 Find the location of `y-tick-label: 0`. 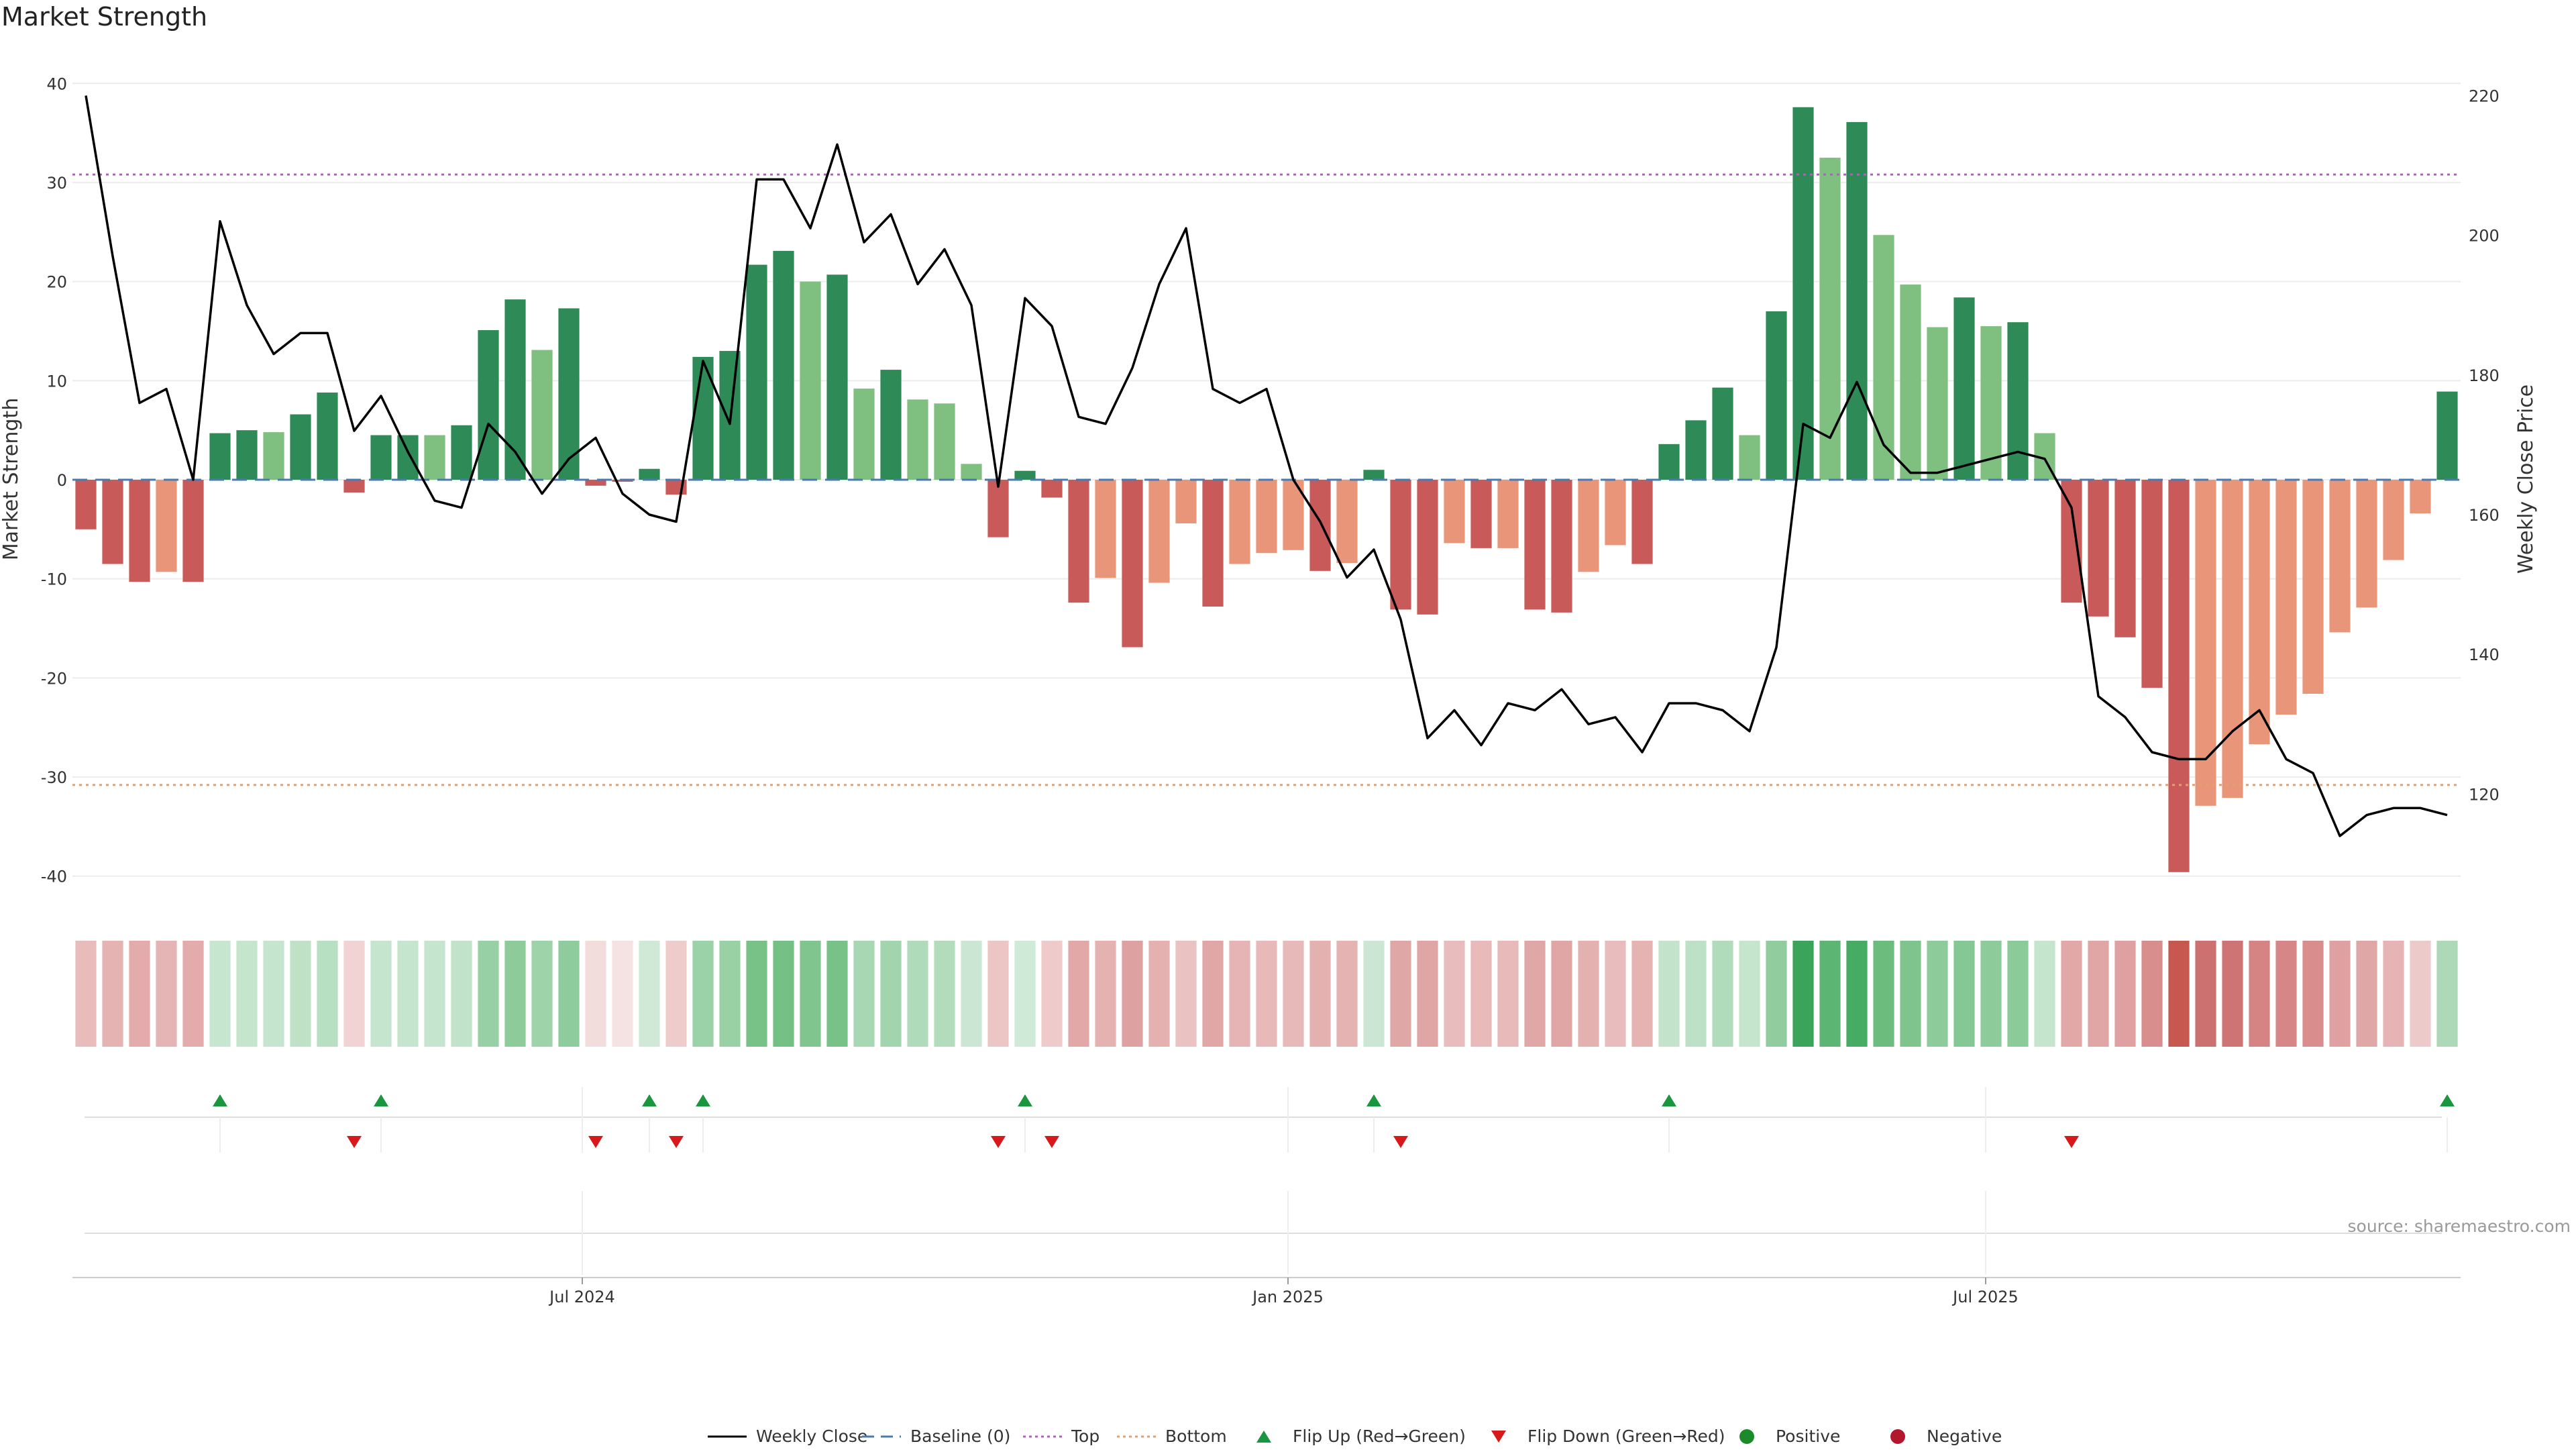

y-tick-label: 0 is located at coordinates (62, 481).